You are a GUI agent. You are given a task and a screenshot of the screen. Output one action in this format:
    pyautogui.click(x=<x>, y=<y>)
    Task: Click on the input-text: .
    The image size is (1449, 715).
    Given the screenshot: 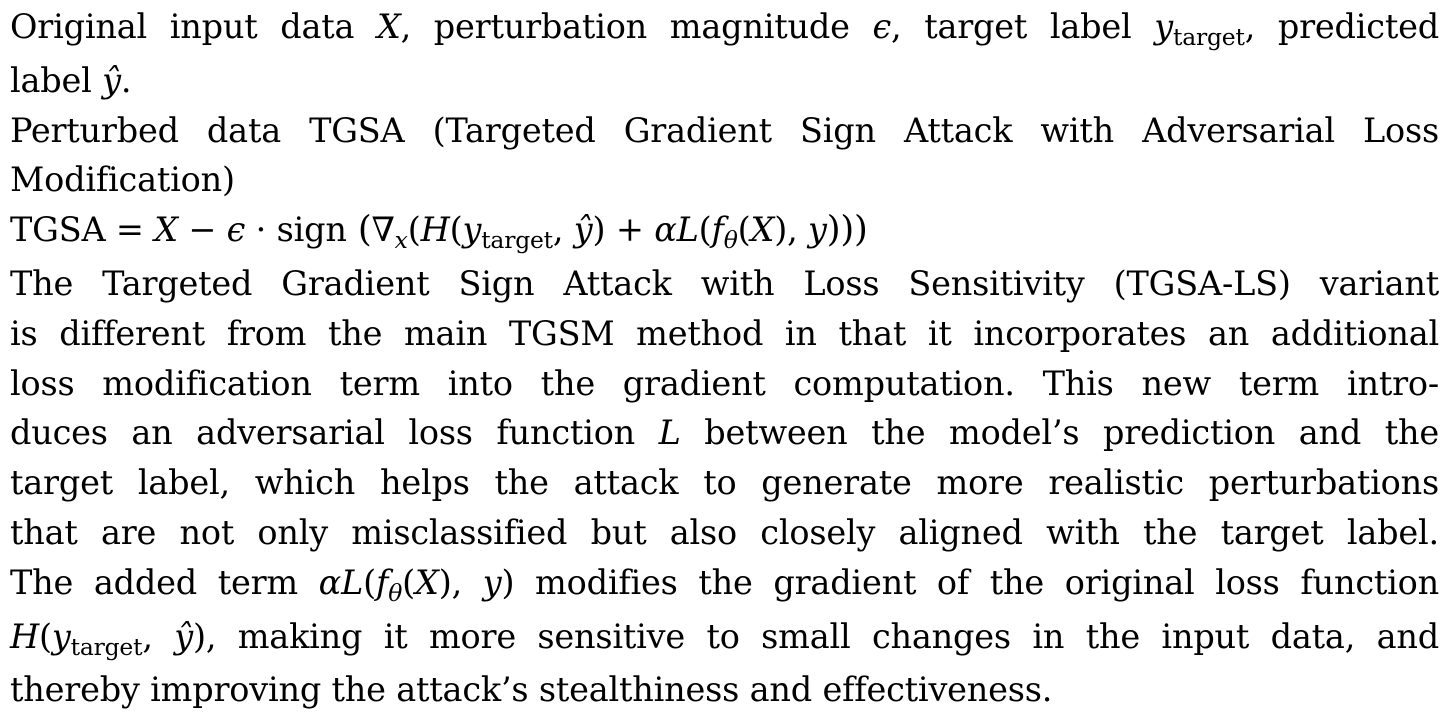 What is the action you would take?
    pyautogui.click(x=126, y=80)
    